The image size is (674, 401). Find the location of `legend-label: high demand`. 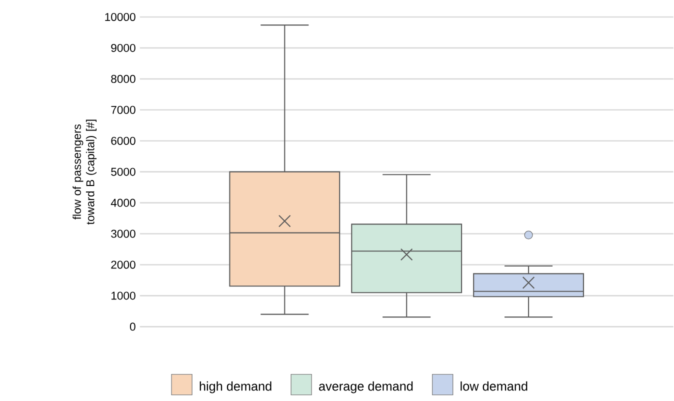

legend-label: high demand is located at coordinates (236, 388).